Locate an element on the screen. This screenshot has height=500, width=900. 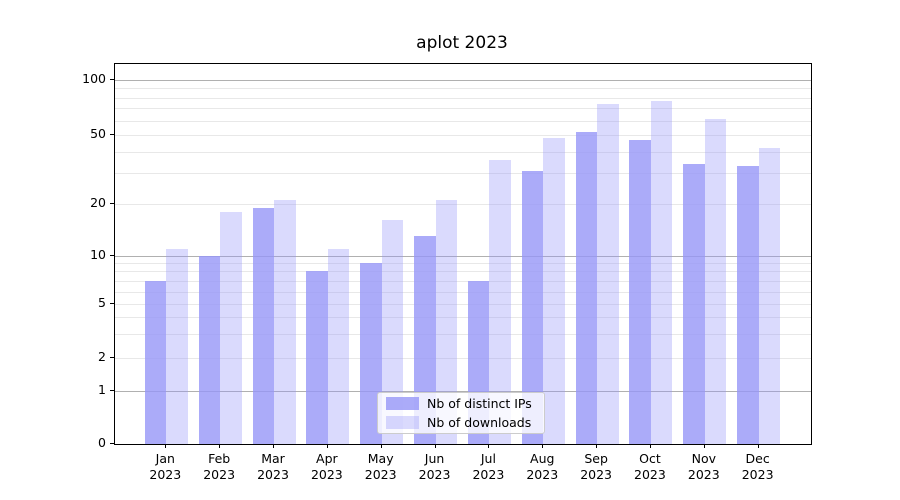
legend: Nb of distinct IPs Nb of downloads is located at coordinates (461, 413).